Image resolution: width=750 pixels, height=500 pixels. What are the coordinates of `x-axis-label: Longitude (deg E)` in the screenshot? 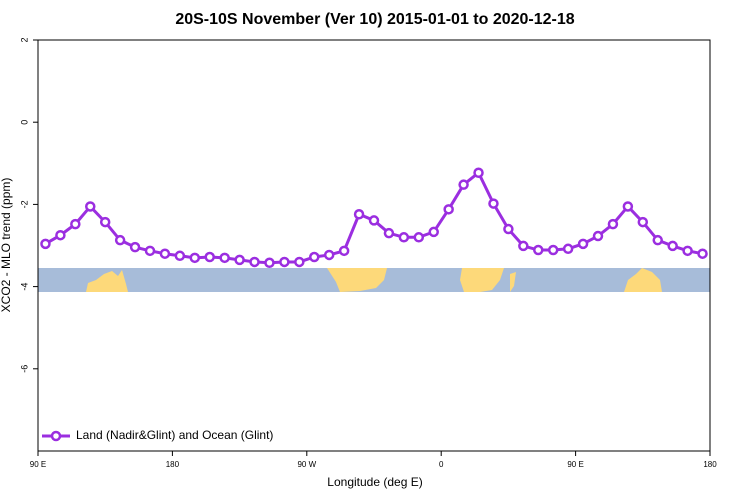 It's located at (374, 482).